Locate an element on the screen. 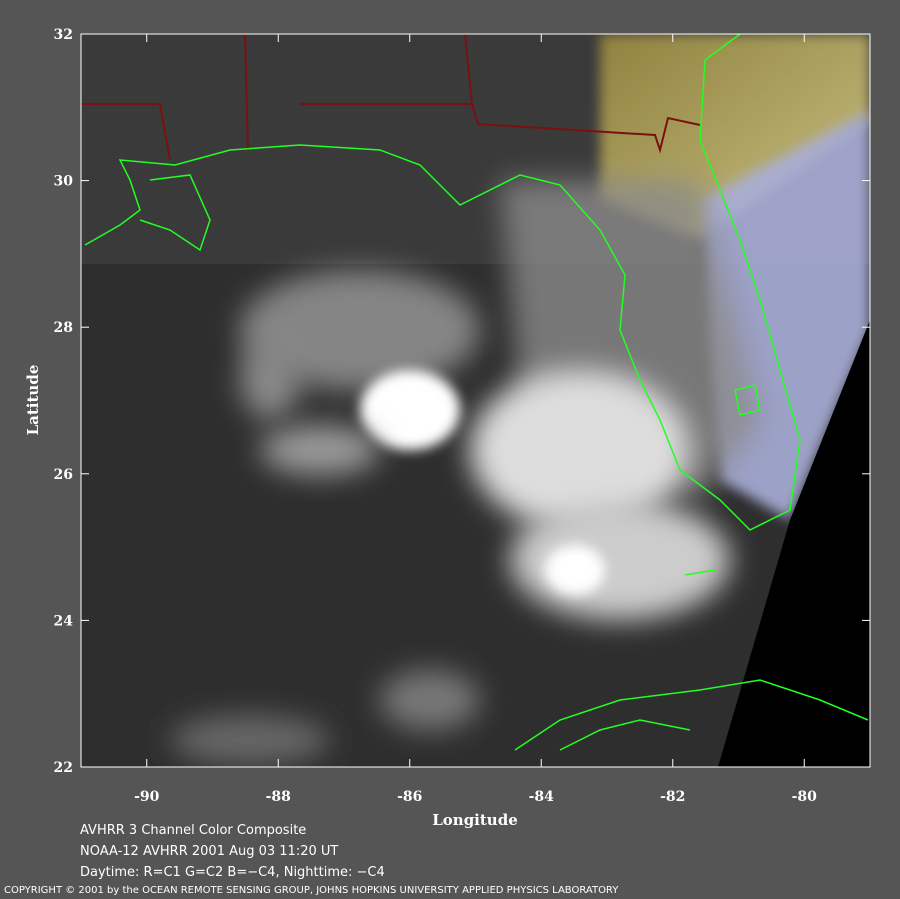  x-tick-label: -88 is located at coordinates (278, 797).